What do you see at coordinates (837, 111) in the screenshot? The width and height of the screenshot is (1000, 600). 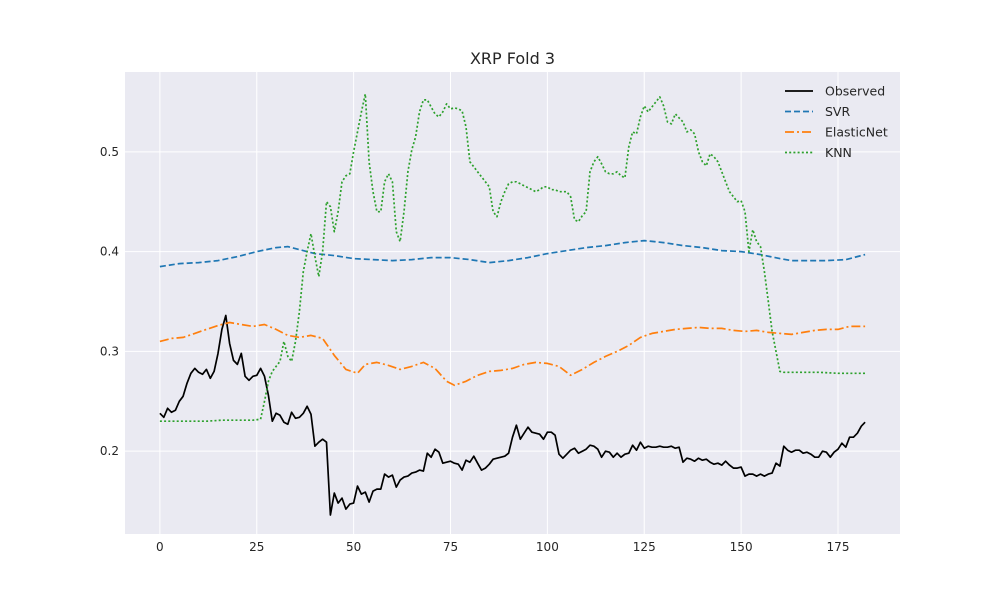 I see `legend-label-svr: SVR` at bounding box center [837, 111].